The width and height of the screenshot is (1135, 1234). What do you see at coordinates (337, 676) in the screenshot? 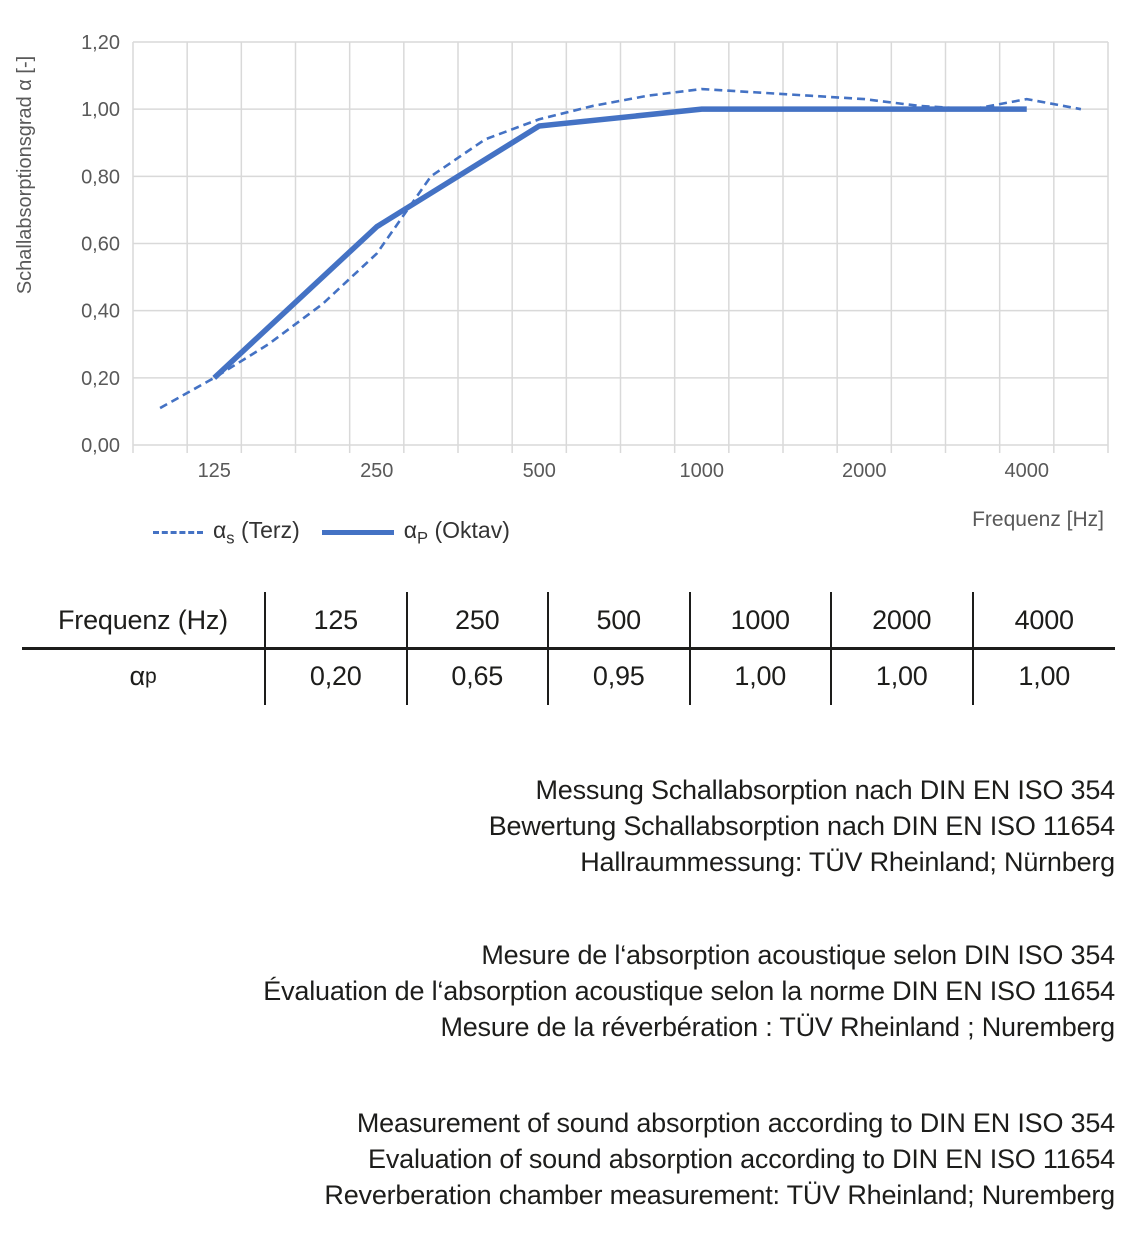
I see `table-value-cell: 0,20` at bounding box center [337, 676].